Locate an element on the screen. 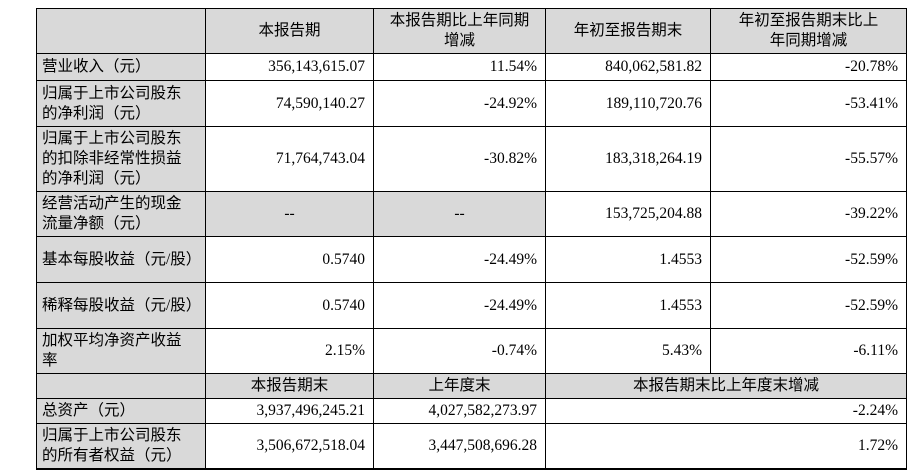 The height and width of the screenshot is (470, 911). value-cell: 4,027,582,273.97 is located at coordinates (459, 411).